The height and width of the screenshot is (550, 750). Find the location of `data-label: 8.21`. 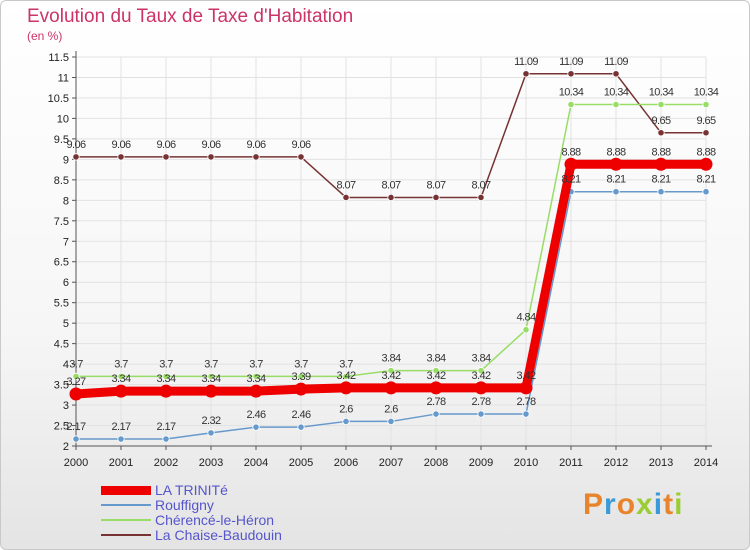

data-label: 8.21 is located at coordinates (570, 180).